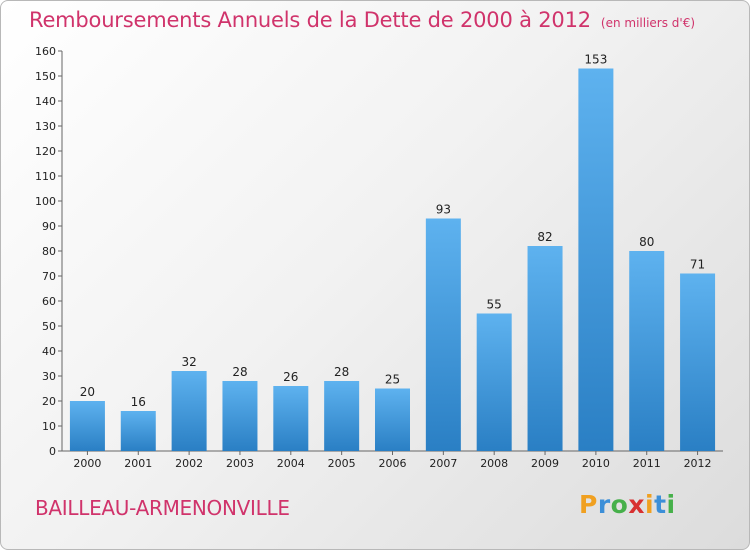 The image size is (750, 550). I want to click on unit-note: (en milliers d'€), so click(648, 23).